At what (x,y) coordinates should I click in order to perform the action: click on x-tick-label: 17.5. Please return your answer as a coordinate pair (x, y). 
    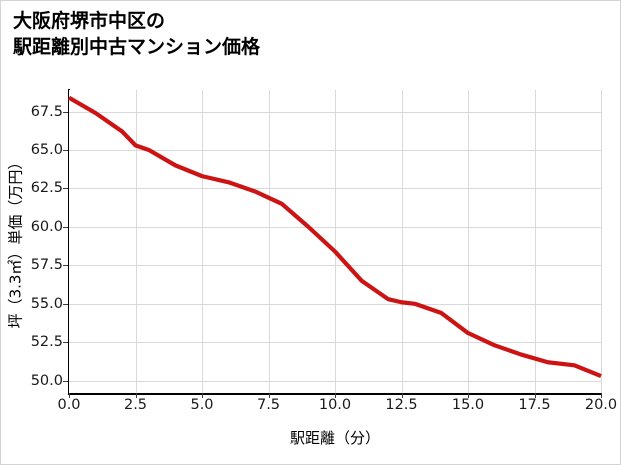
    Looking at the image, I should click on (534, 405).